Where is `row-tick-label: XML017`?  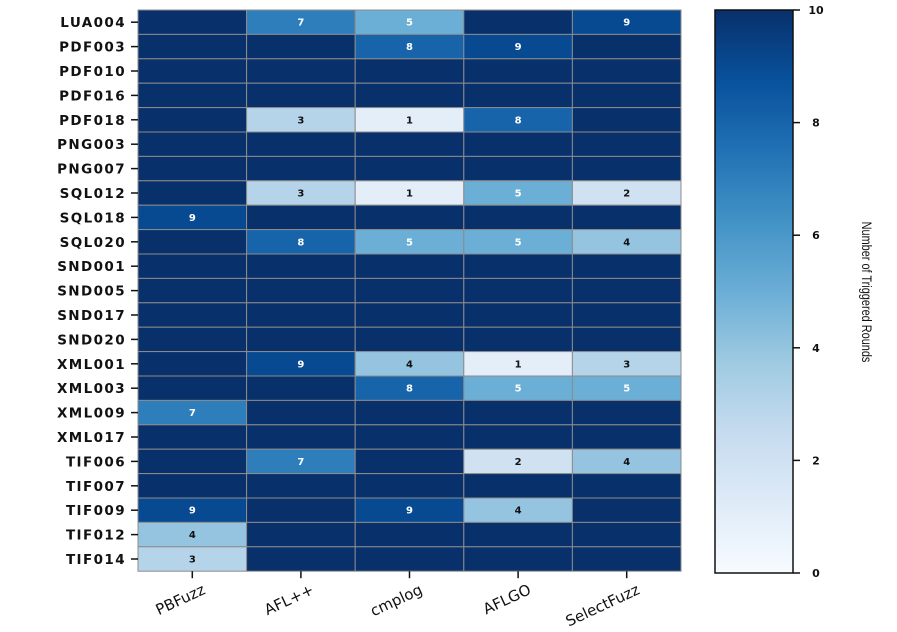
row-tick-label: XML017 is located at coordinates (91, 438).